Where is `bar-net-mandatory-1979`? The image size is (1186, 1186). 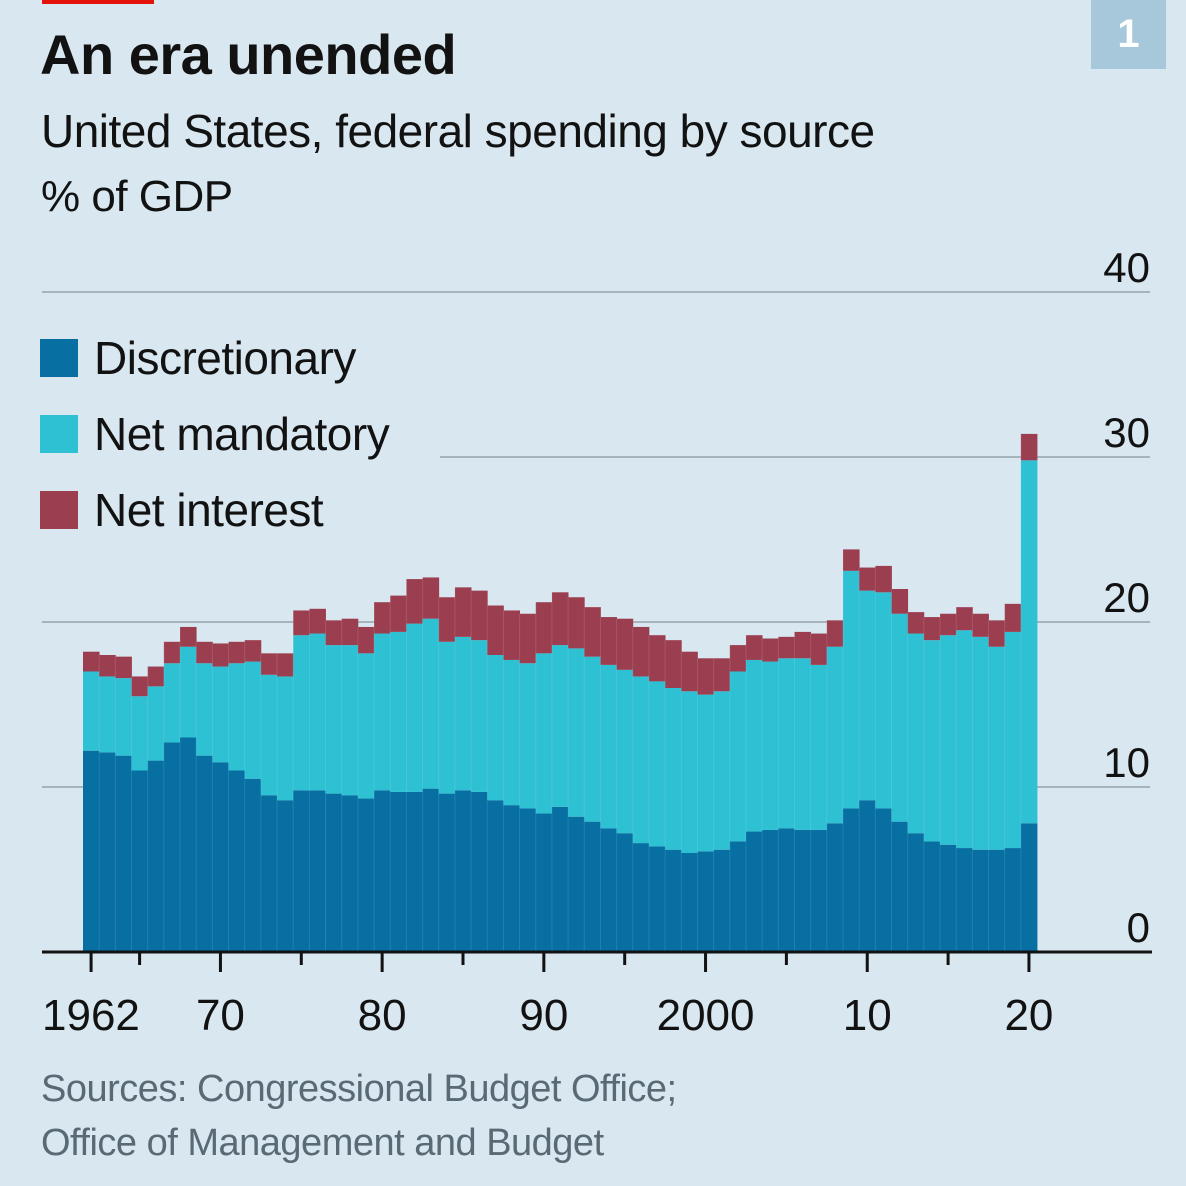
bar-net-mandatory-1979 is located at coordinates (366, 726).